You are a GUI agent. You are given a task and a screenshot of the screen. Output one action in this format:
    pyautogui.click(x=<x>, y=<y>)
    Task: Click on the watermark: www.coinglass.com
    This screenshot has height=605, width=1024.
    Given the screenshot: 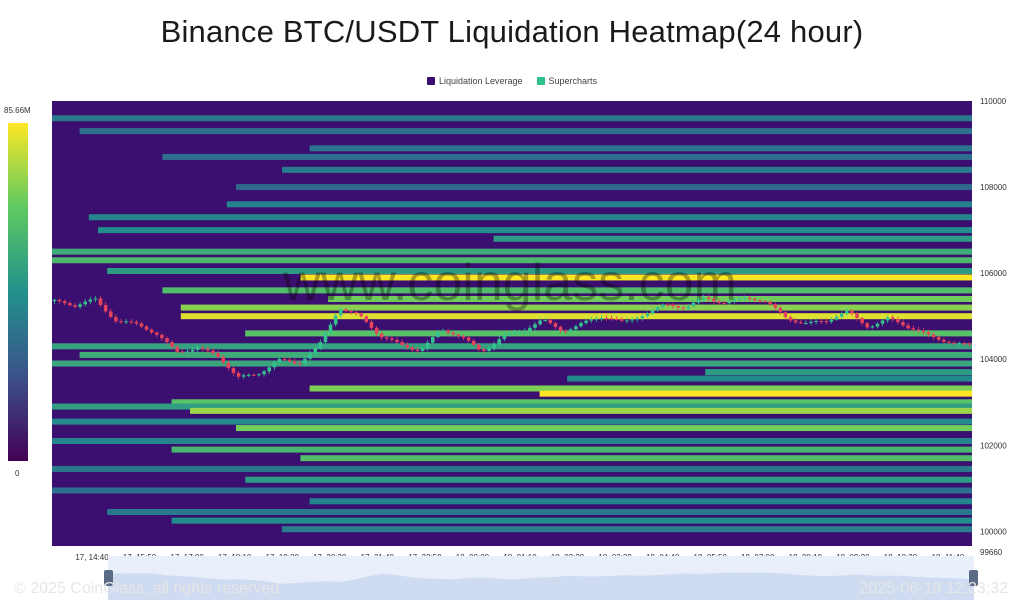 What is the action you would take?
    pyautogui.click(x=509, y=283)
    